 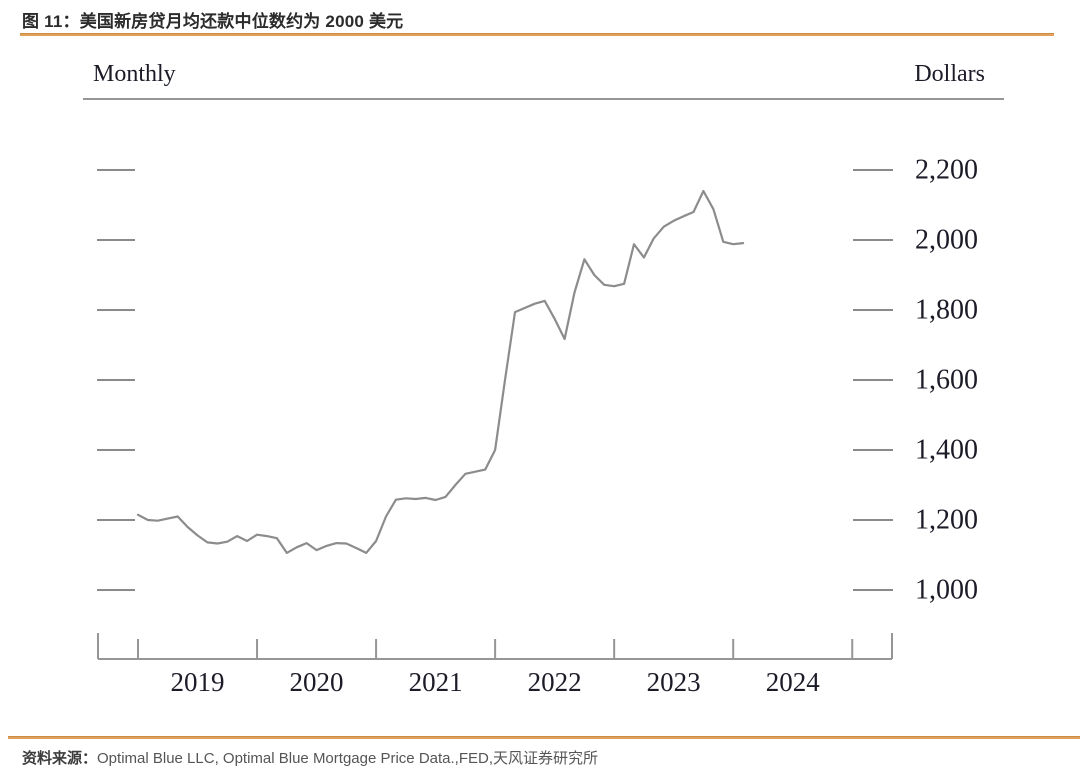 I want to click on x-tick-label: 2021, so click(x=436, y=682).